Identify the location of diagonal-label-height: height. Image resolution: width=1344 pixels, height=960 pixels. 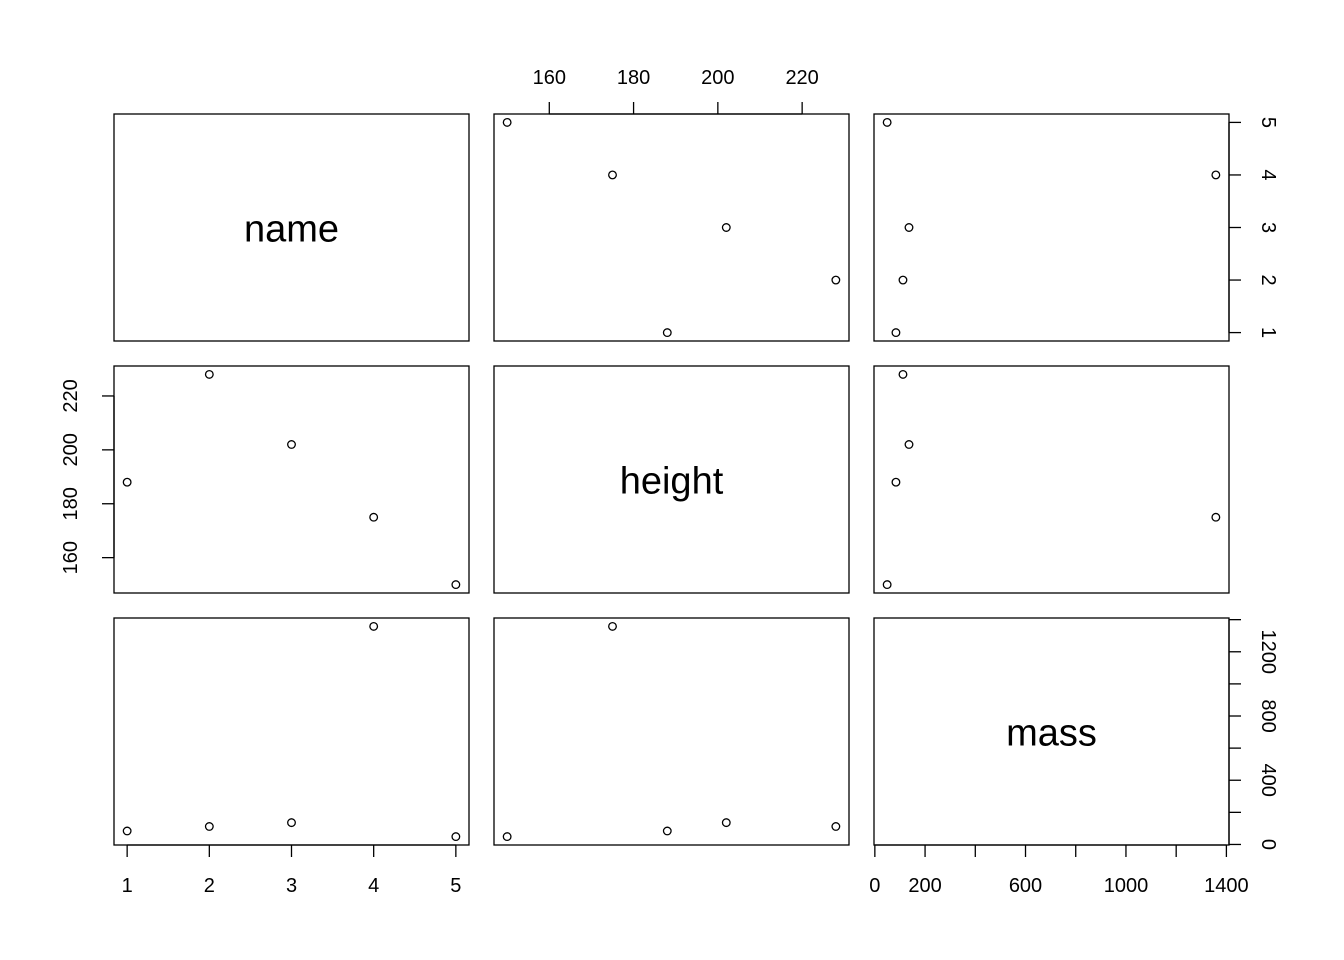
(672, 482).